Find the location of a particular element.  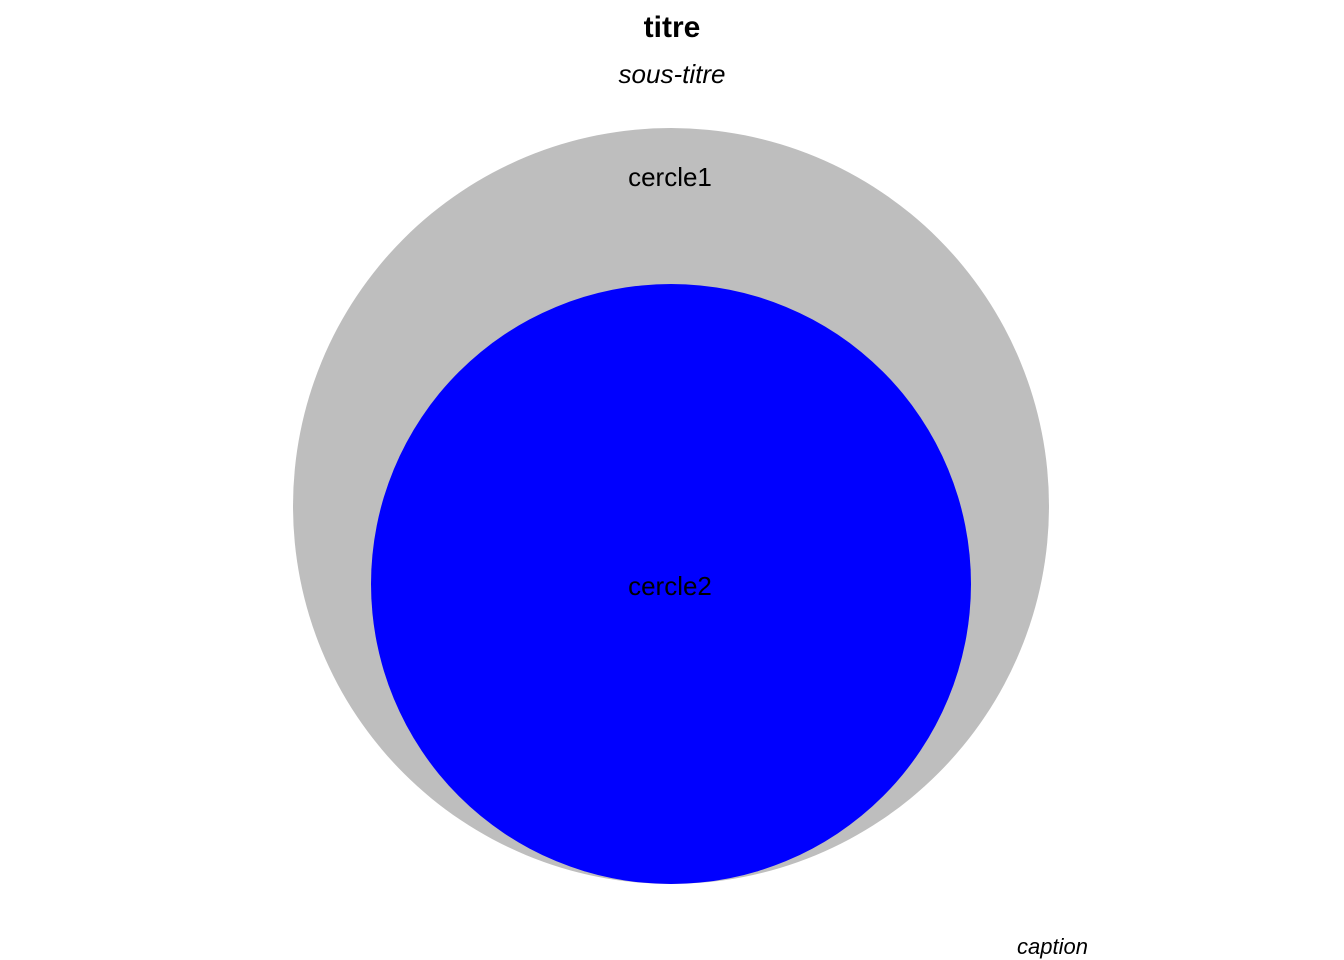

diagram-title: titre is located at coordinates (672, 27).